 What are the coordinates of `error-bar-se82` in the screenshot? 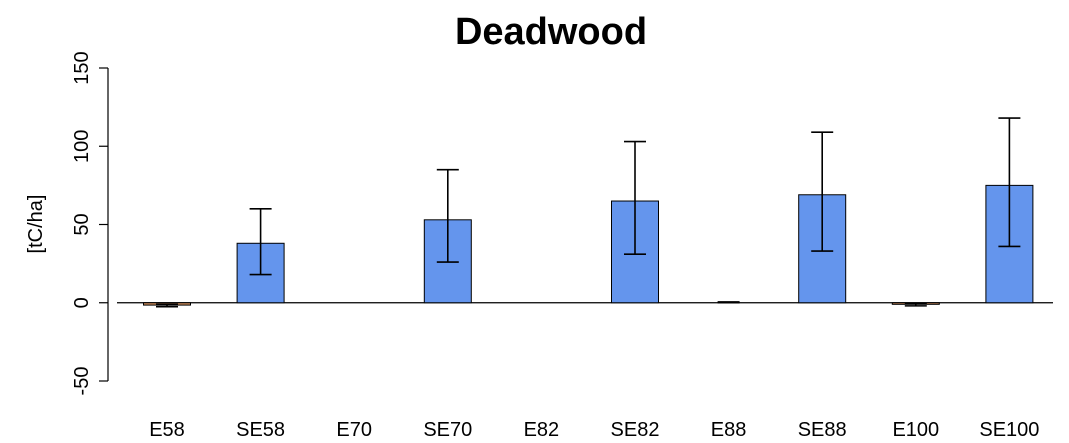 It's located at (635, 198).